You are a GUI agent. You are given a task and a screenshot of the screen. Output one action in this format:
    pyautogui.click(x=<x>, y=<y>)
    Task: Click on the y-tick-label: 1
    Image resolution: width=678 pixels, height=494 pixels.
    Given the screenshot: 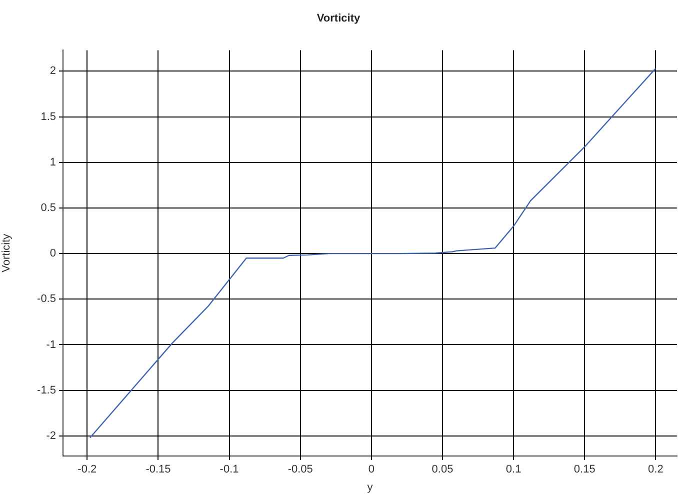 What is the action you would take?
    pyautogui.click(x=53, y=162)
    